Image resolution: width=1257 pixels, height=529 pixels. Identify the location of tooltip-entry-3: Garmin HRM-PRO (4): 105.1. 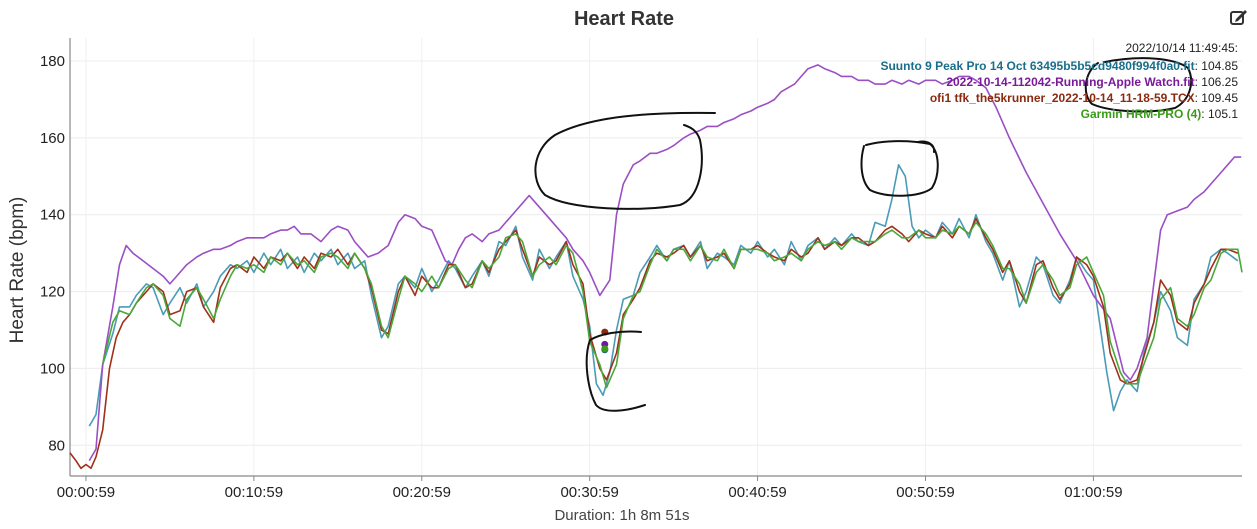
(1160, 114).